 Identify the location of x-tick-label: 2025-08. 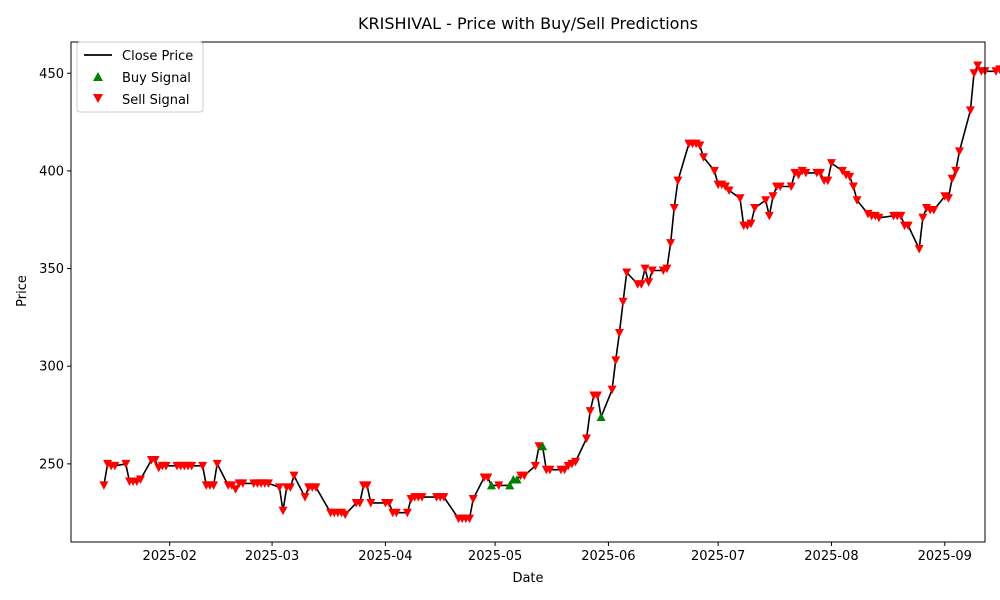
(831, 556).